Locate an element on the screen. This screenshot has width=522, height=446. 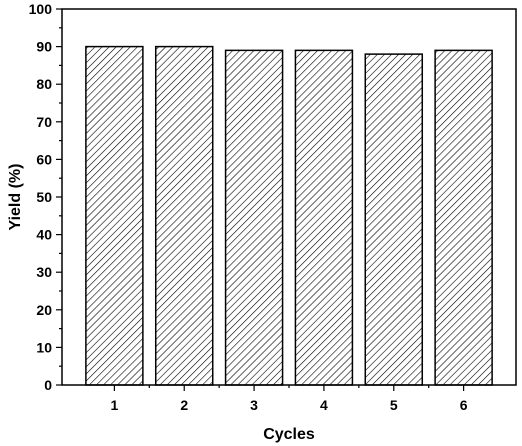
y-tick-label: 60 is located at coordinates (44, 159).